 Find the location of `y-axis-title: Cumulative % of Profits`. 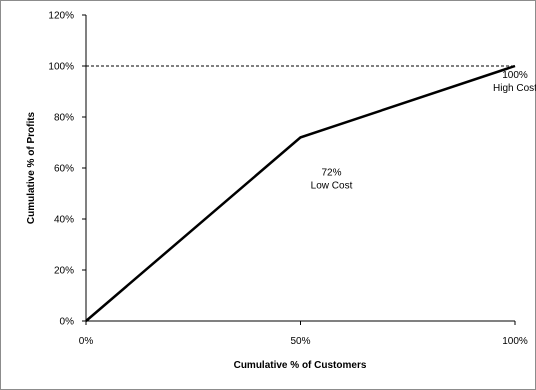

y-axis-title: Cumulative % of Profits is located at coordinates (31, 167).